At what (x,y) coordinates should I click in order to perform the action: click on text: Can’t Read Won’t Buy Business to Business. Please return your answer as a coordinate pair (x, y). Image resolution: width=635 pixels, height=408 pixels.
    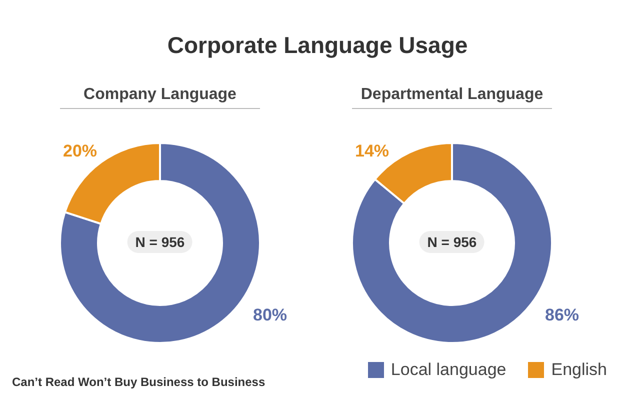
    Looking at the image, I should click on (139, 382).